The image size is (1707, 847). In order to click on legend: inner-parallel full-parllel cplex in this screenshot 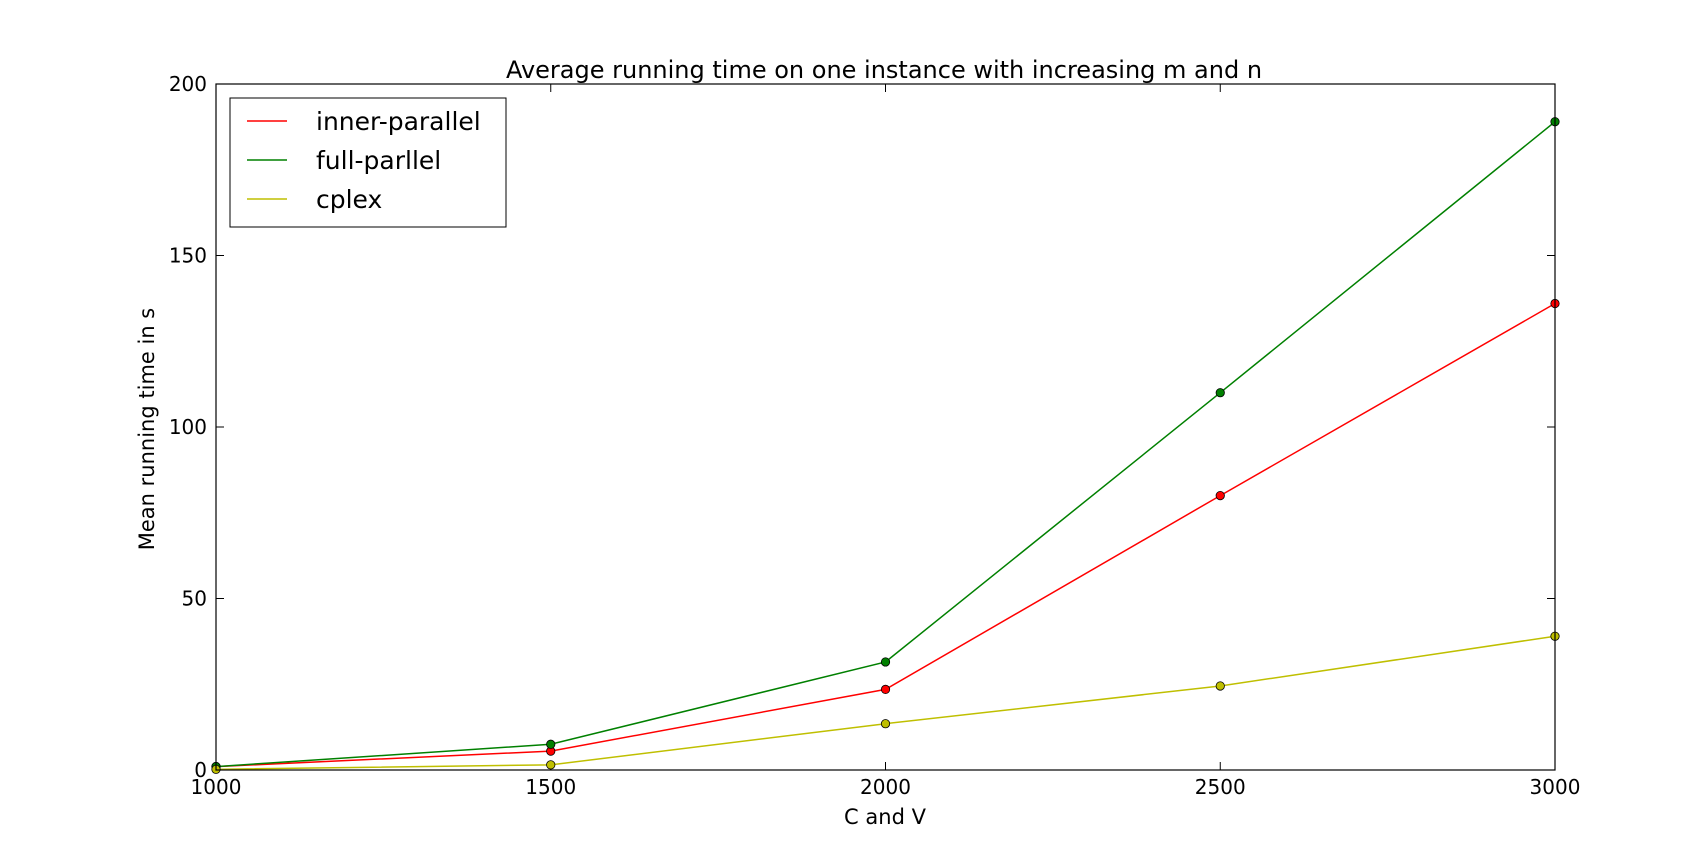, I will do `click(368, 162)`.